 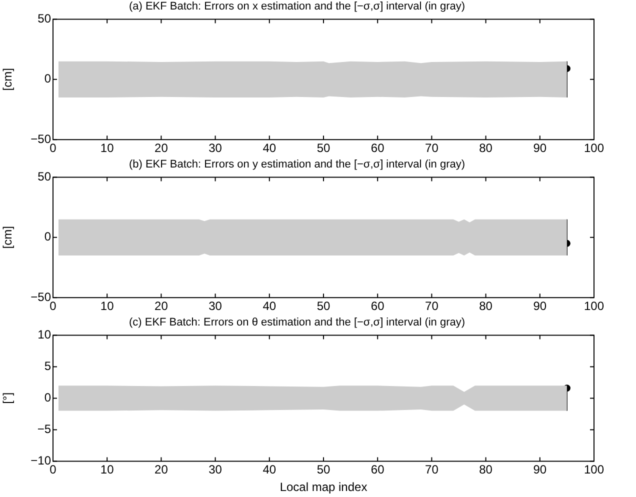 I want to click on chart-title: (c) EKF Batch: Errors on θ estimation and the [−σ,σ] interval (in gray), so click(x=297, y=322).